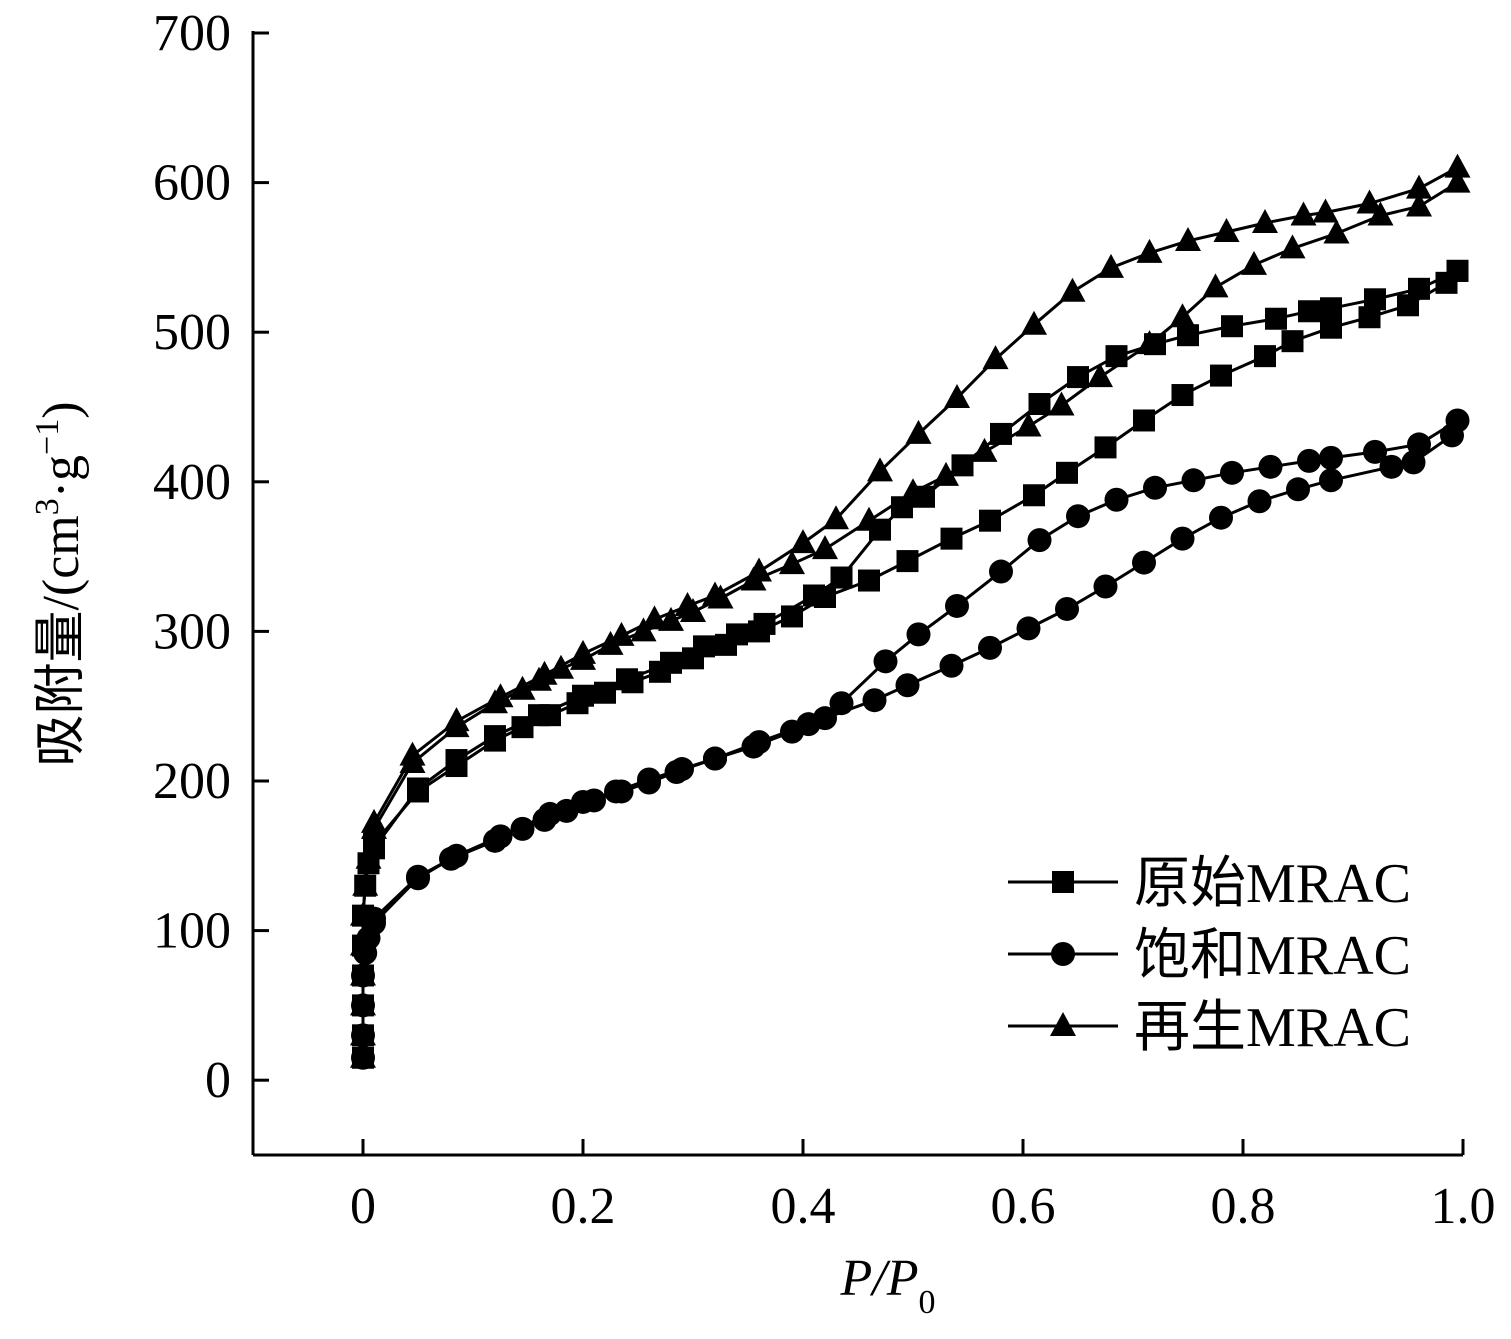 The height and width of the screenshot is (1339, 1511). I want to click on y-tick-label: 400, so click(192, 482).